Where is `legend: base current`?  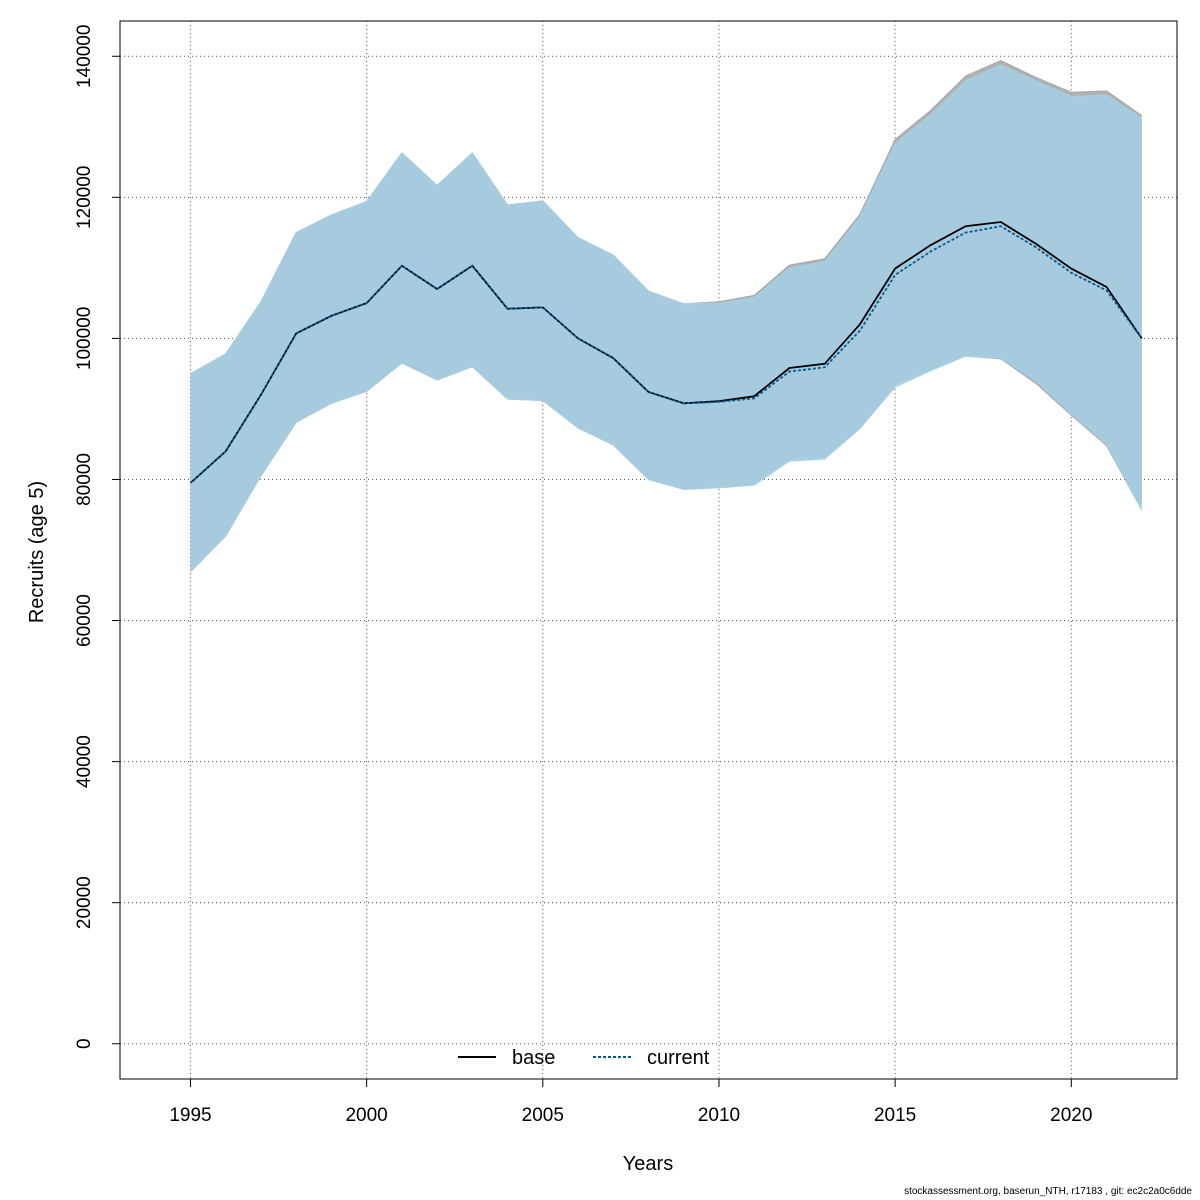
legend: base current is located at coordinates (584, 1058).